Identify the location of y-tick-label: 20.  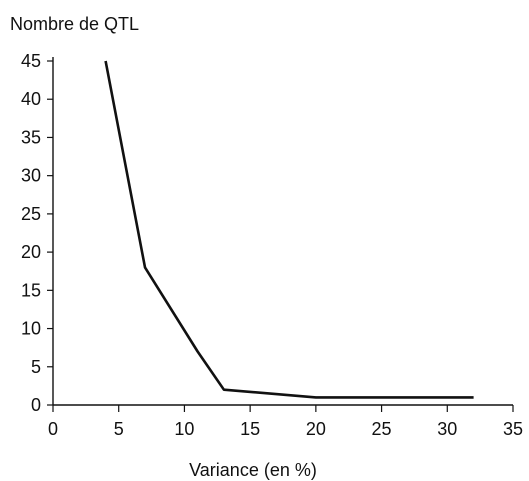
(31, 252).